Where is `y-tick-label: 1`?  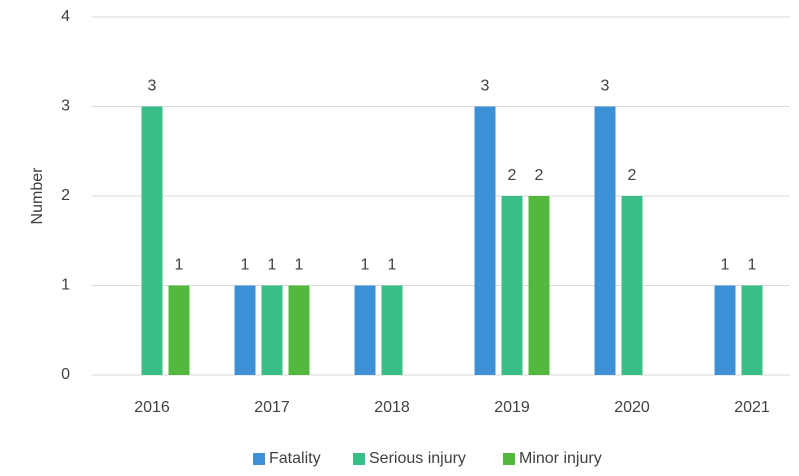
y-tick-label: 1 is located at coordinates (65, 285).